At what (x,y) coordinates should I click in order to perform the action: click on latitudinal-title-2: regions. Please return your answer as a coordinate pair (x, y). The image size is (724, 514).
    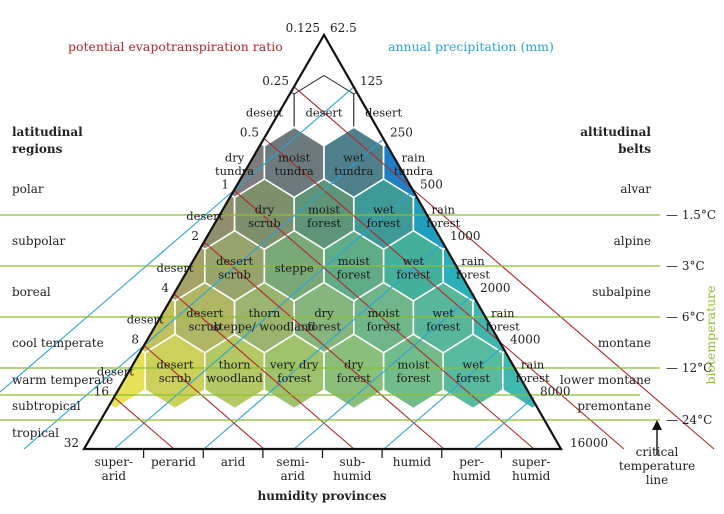
    Looking at the image, I should click on (37, 149).